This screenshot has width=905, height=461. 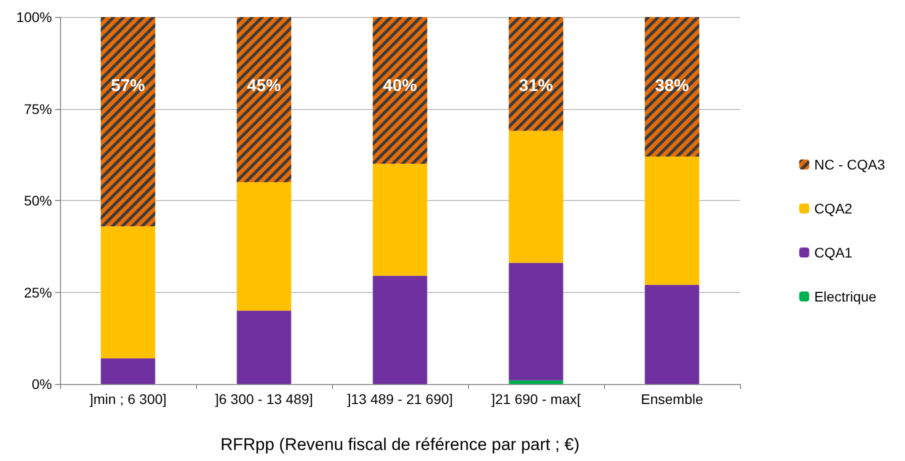 What do you see at coordinates (34, 17) in the screenshot?
I see `y-tick-label: 100%` at bounding box center [34, 17].